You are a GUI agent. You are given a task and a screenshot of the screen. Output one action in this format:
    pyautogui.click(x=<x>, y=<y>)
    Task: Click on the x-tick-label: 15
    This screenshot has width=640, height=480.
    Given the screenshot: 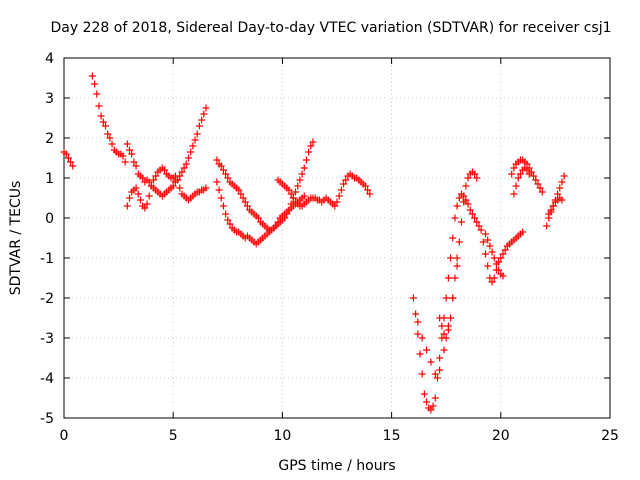 What is the action you would take?
    pyautogui.click(x=392, y=436)
    